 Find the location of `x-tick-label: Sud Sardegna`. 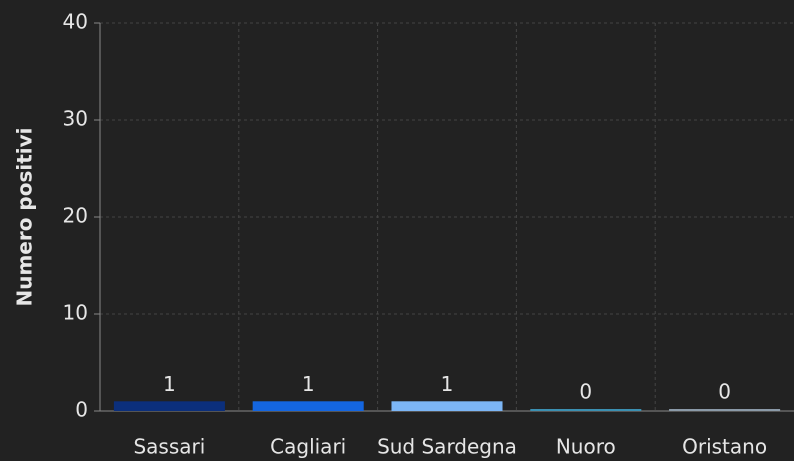

x-tick-label: Sud Sardegna is located at coordinates (447, 447).